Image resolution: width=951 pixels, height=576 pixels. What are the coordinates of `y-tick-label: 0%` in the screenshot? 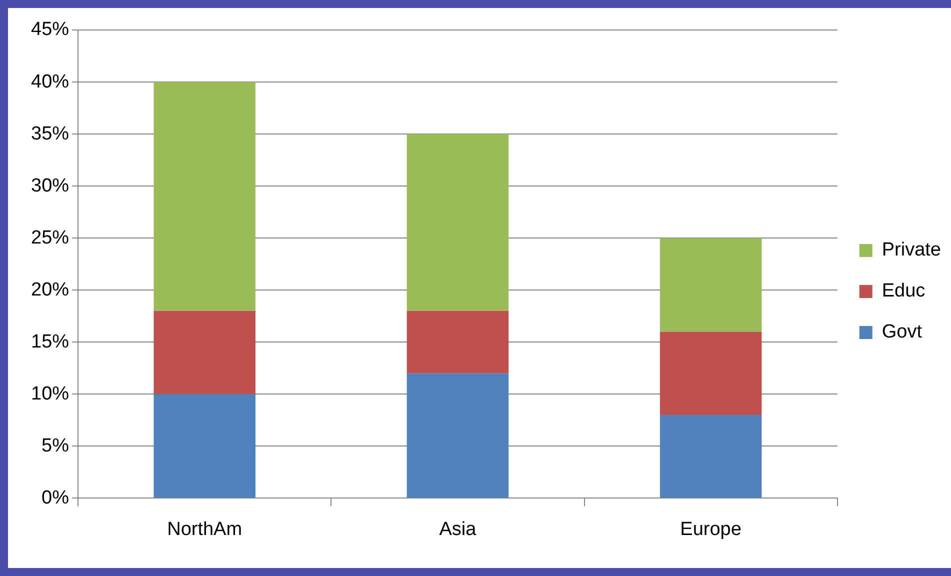 It's located at (56, 497).